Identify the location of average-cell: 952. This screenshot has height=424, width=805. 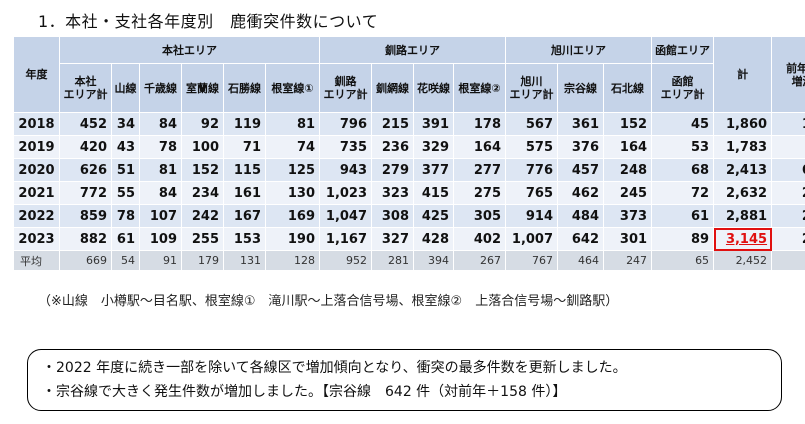
(346, 260).